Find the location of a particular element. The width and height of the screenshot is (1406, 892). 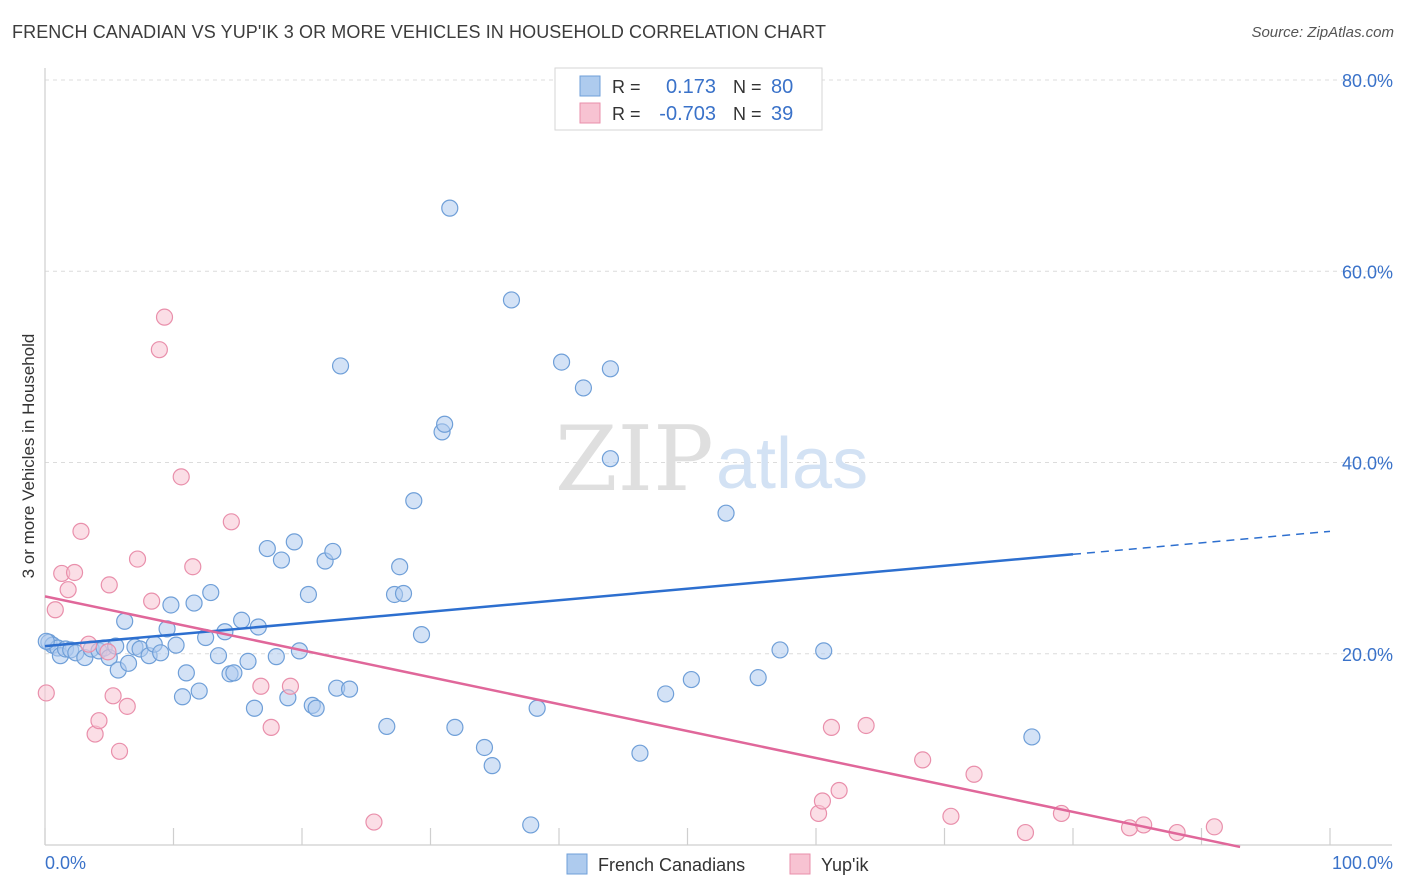

x-tick-label-min: 0.0% is located at coordinates (65, 863).